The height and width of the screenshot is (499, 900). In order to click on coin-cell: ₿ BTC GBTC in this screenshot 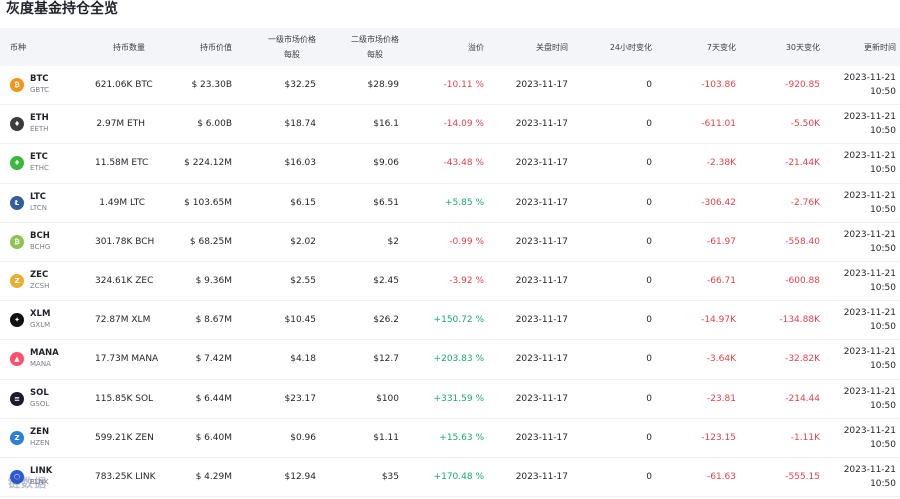, I will do `click(47, 85)`.